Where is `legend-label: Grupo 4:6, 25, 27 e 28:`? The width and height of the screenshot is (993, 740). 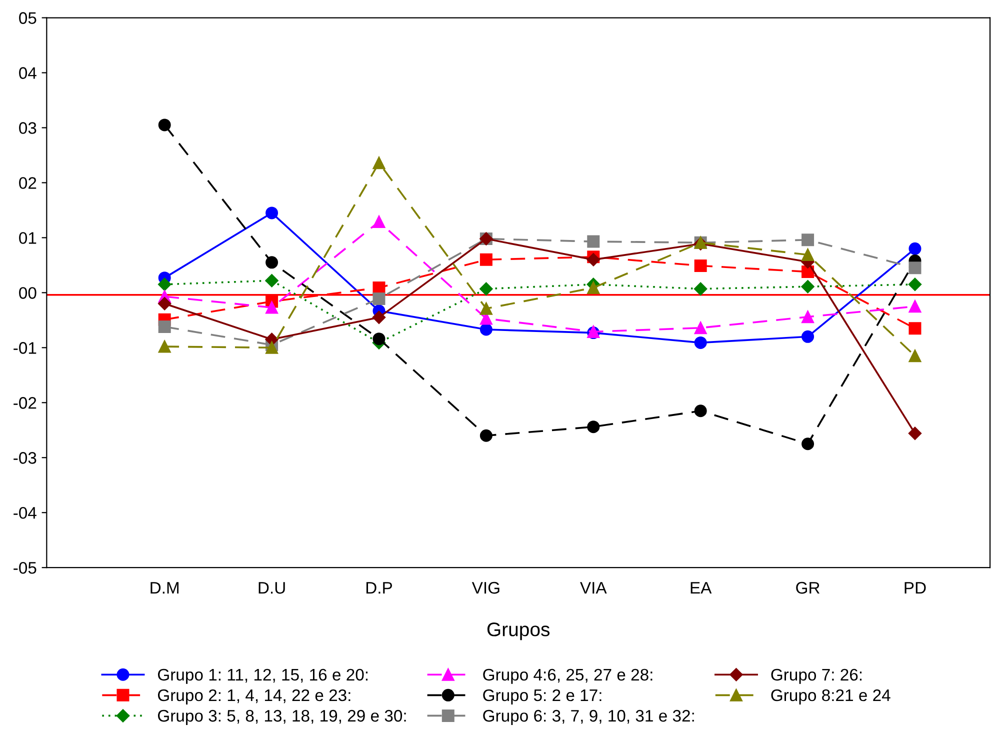
legend-label: Grupo 4:6, 25, 27 e 28: is located at coordinates (567, 676).